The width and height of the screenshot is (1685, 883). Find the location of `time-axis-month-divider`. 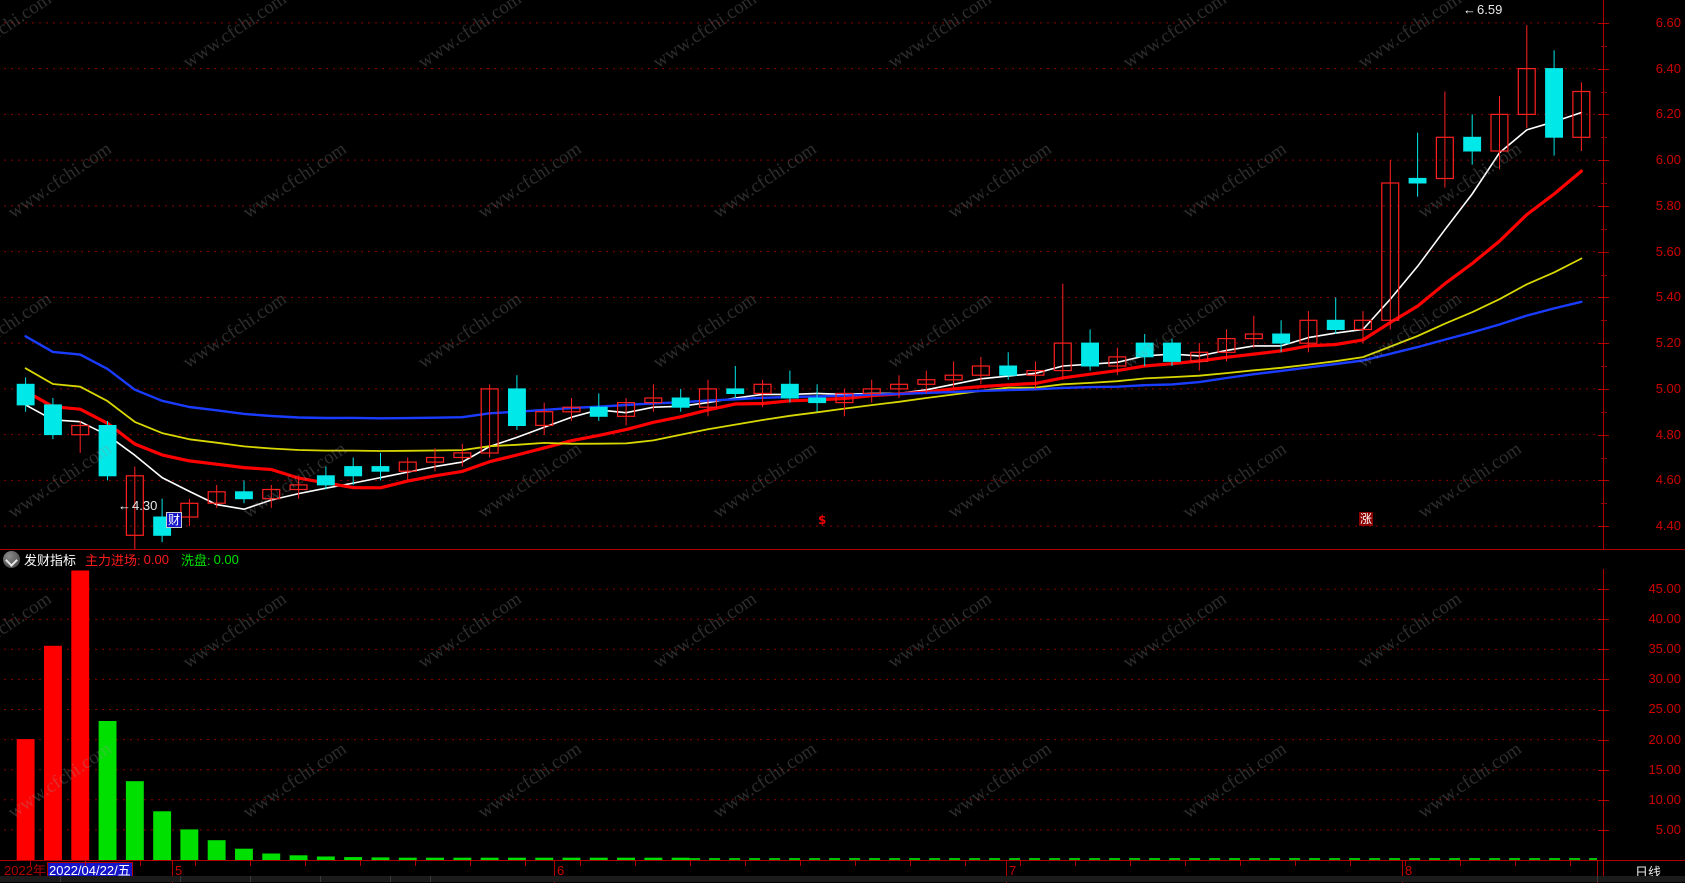

time-axis-month-divider is located at coordinates (1402, 872).